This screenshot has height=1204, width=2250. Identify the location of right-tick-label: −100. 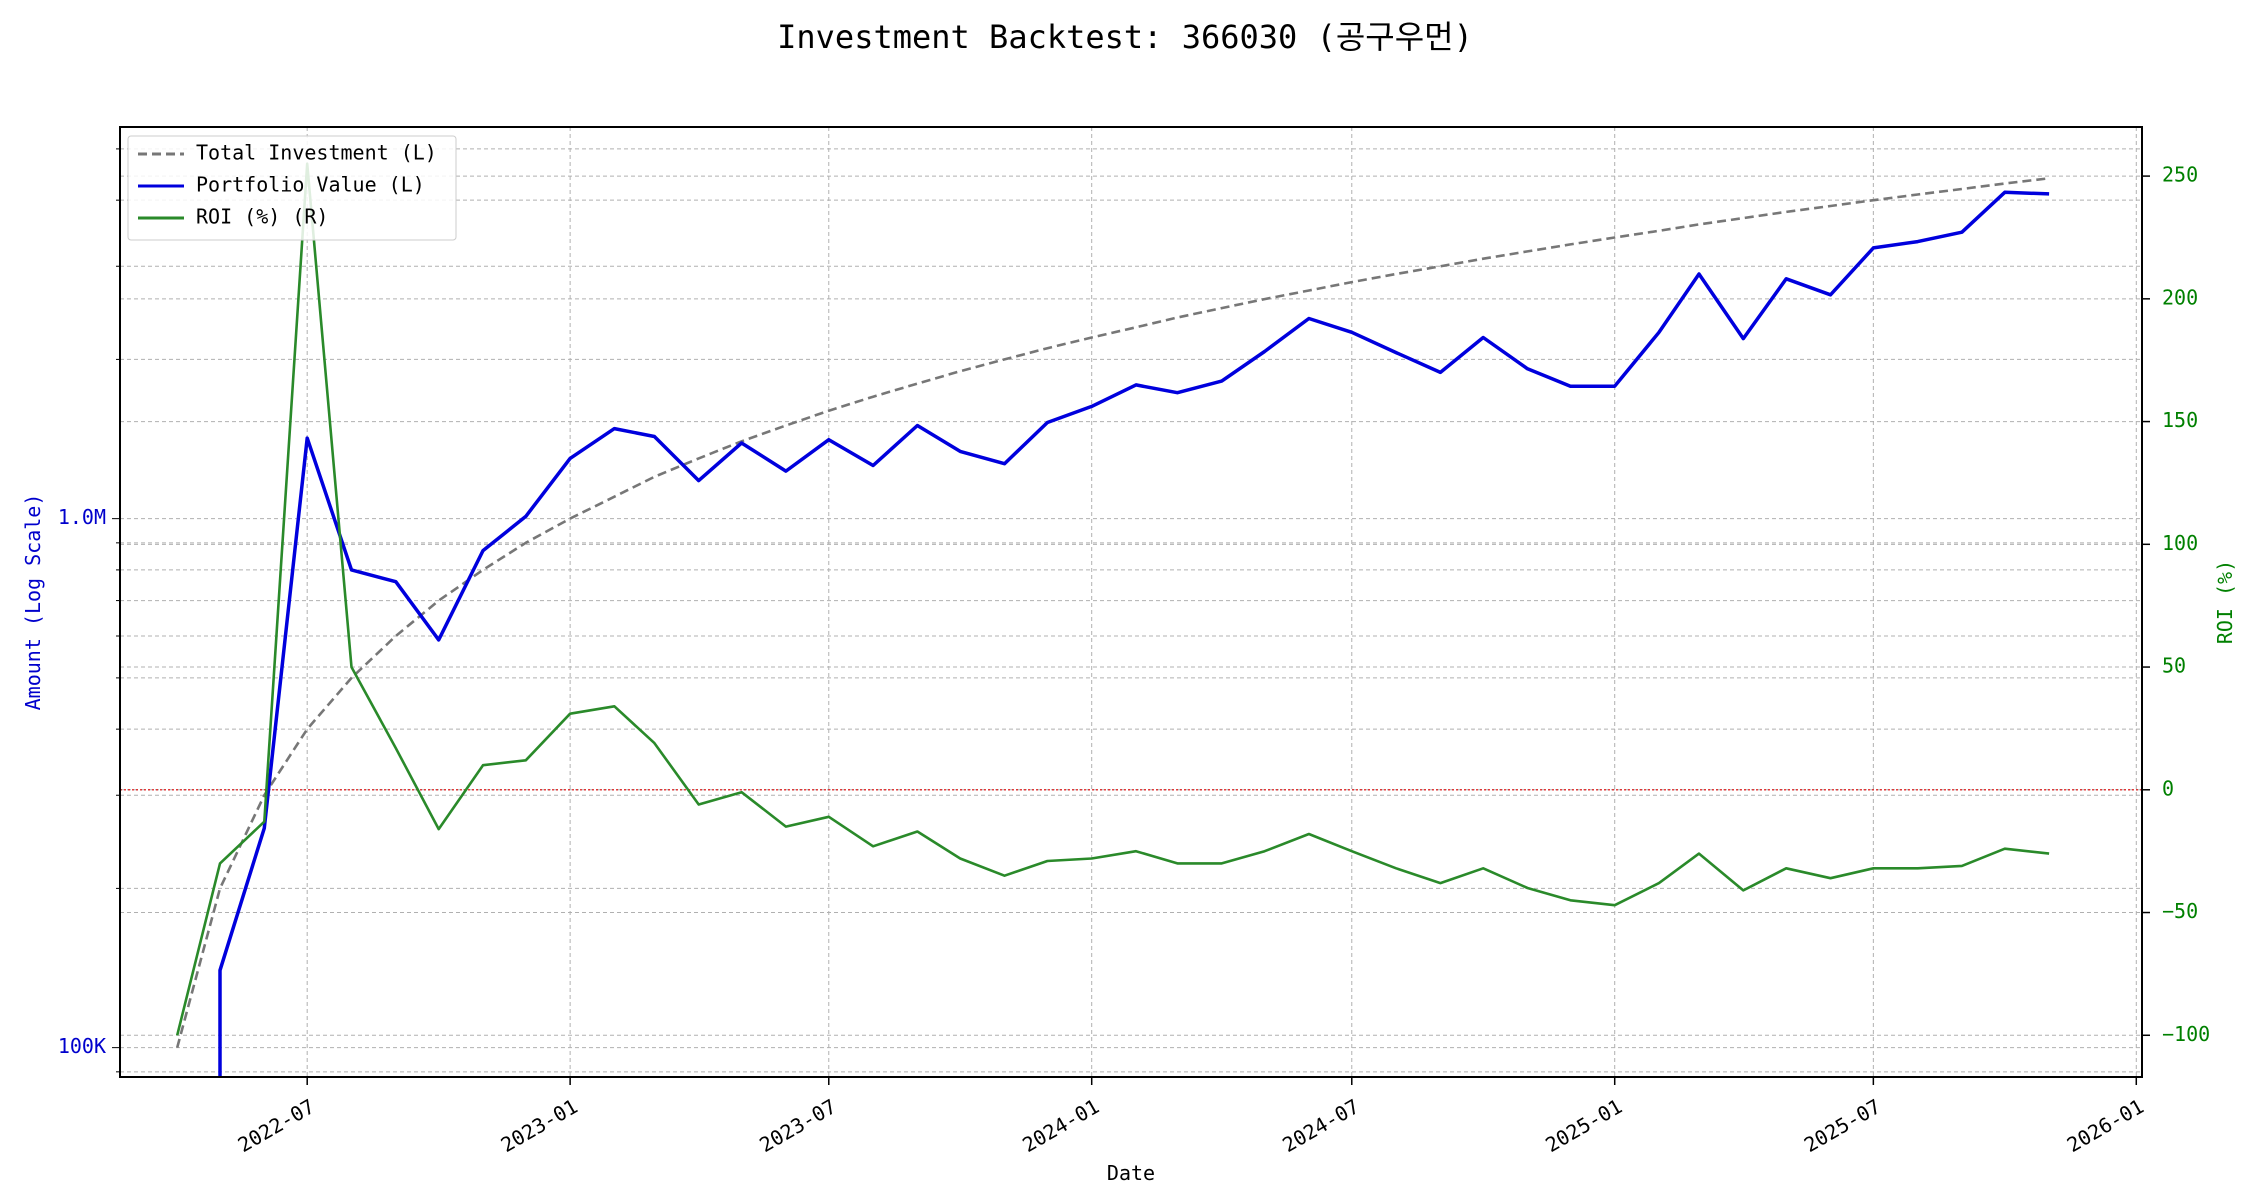
(2186, 1034).